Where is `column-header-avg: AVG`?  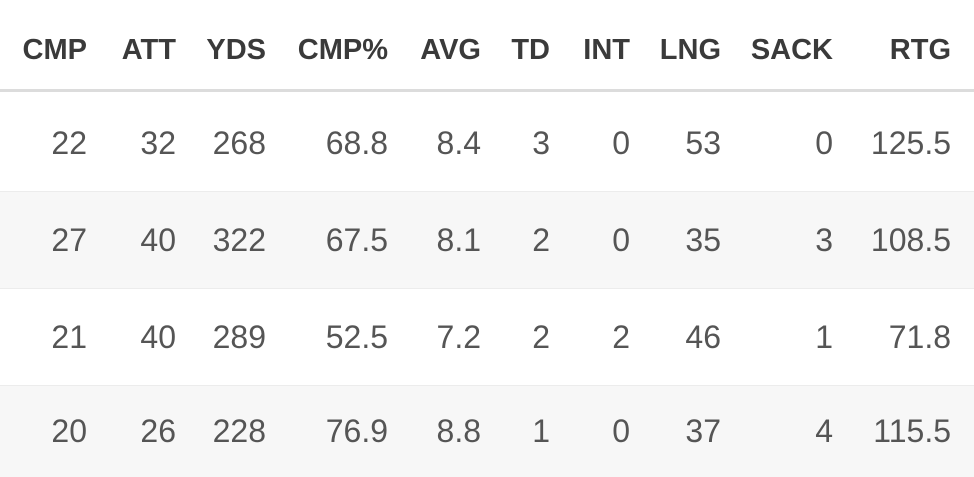
column-header-avg: AVG is located at coordinates (450, 50).